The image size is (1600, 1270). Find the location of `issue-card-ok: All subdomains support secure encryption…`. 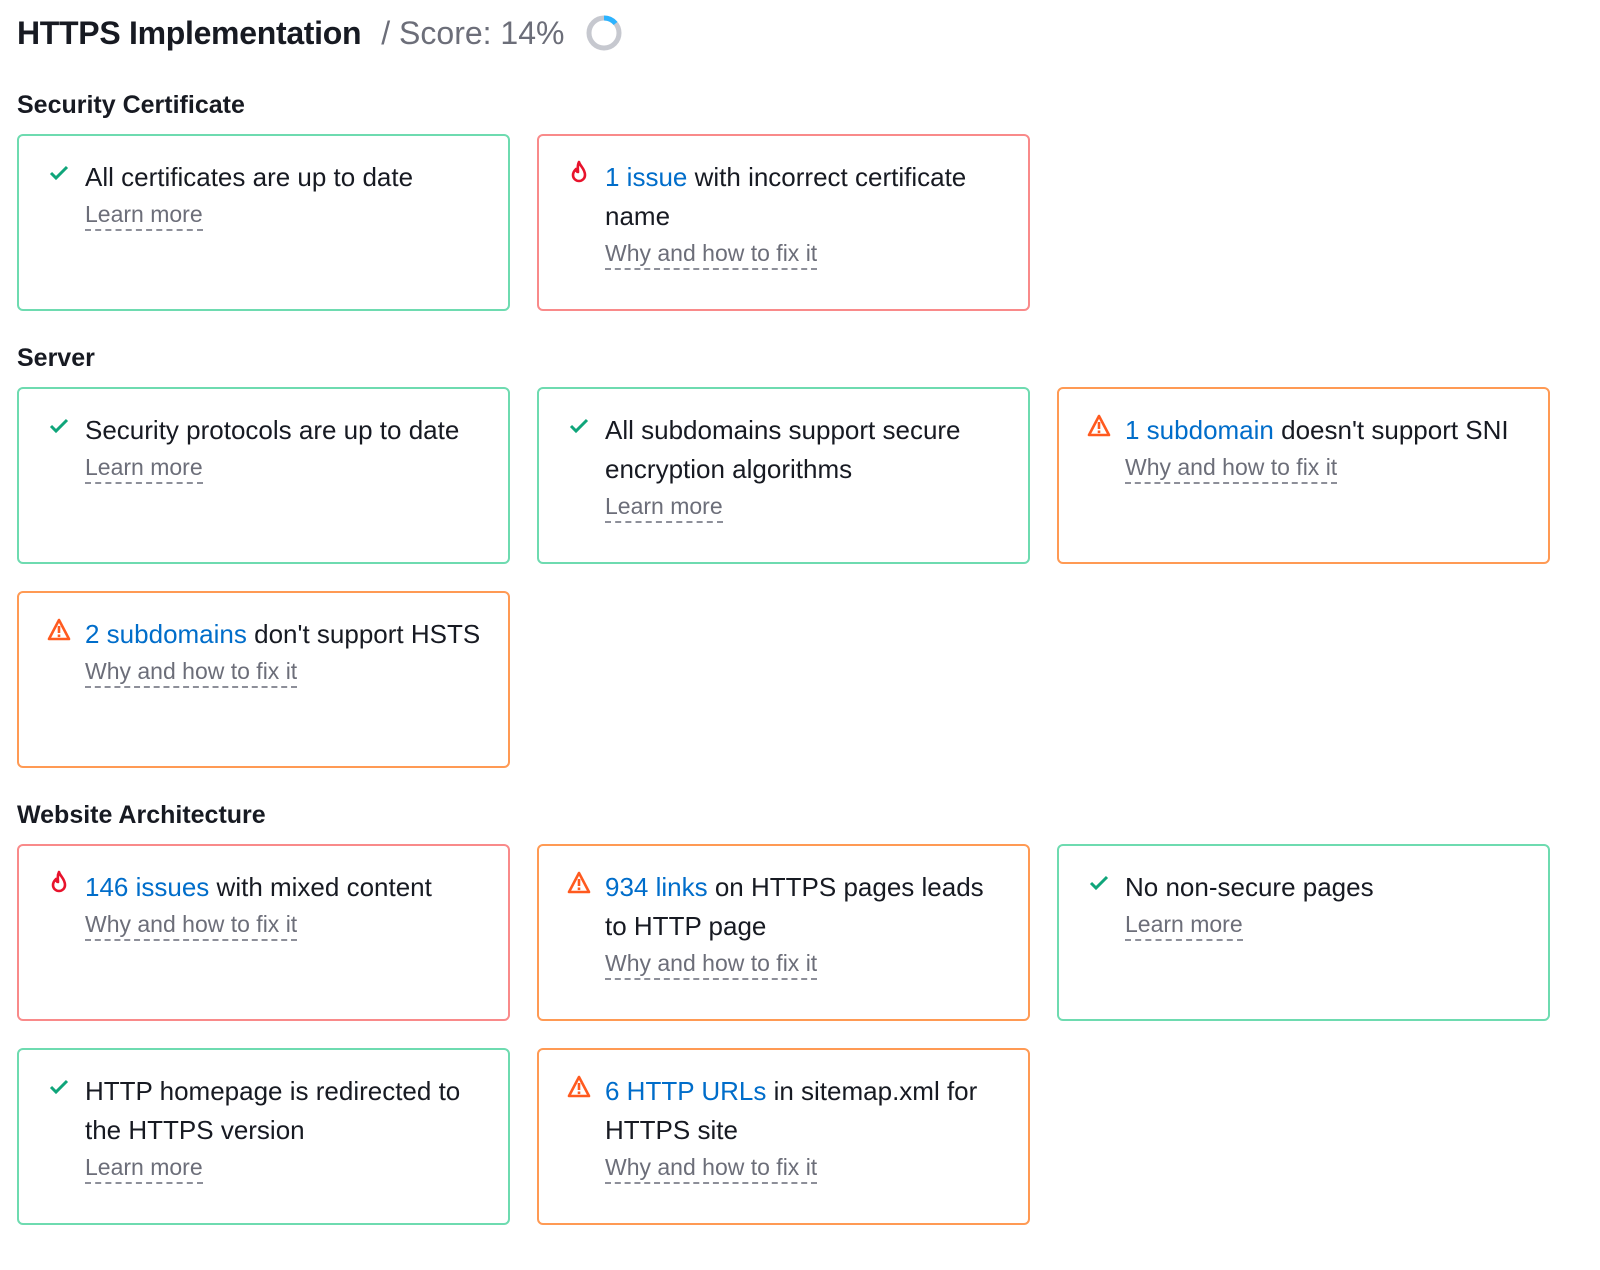

issue-card-ok: All subdomains support secure encryption… is located at coordinates (783, 475).